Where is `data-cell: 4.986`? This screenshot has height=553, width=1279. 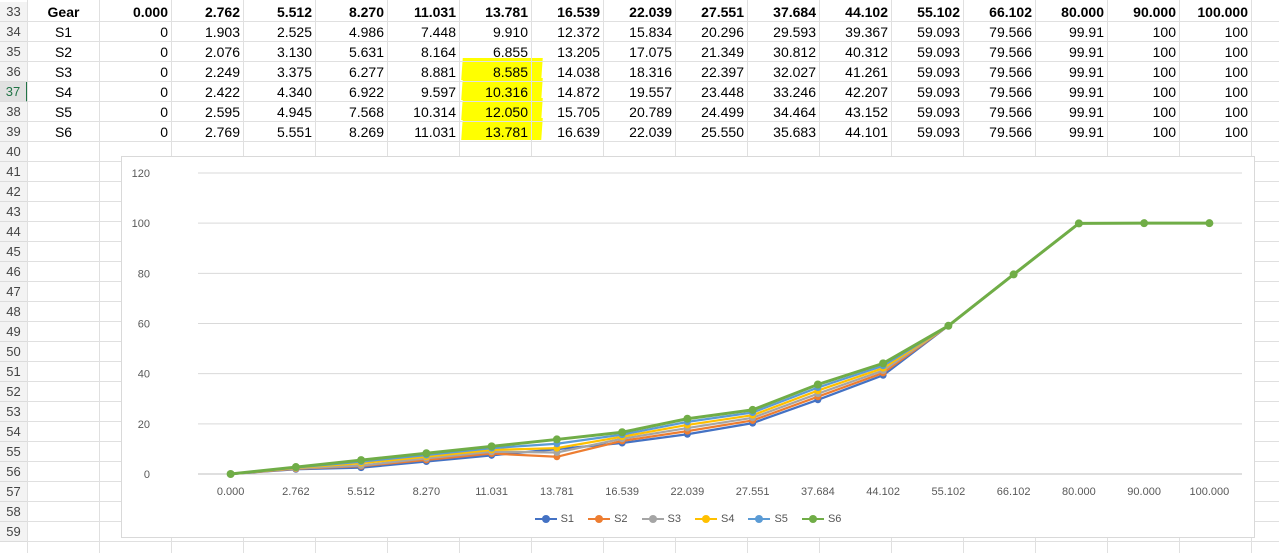
data-cell: 4.986 is located at coordinates (352, 32).